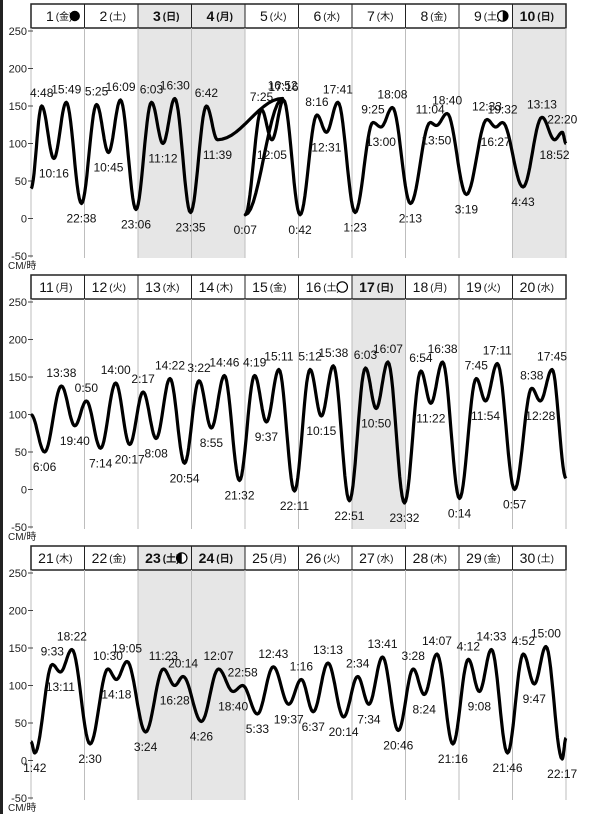 This screenshot has width=591, height=818. What do you see at coordinates (175, 86) in the screenshot?
I see `high-tide-label: 16:30` at bounding box center [175, 86].